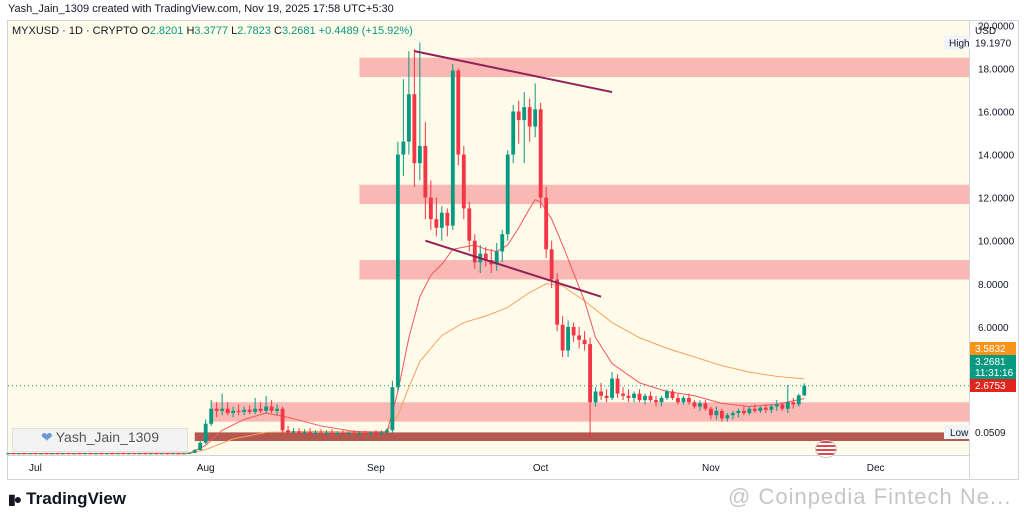 This screenshot has height=521, width=1024. Describe the element at coordinates (35, 468) in the screenshot. I see `time-tick-label: Jul` at that location.